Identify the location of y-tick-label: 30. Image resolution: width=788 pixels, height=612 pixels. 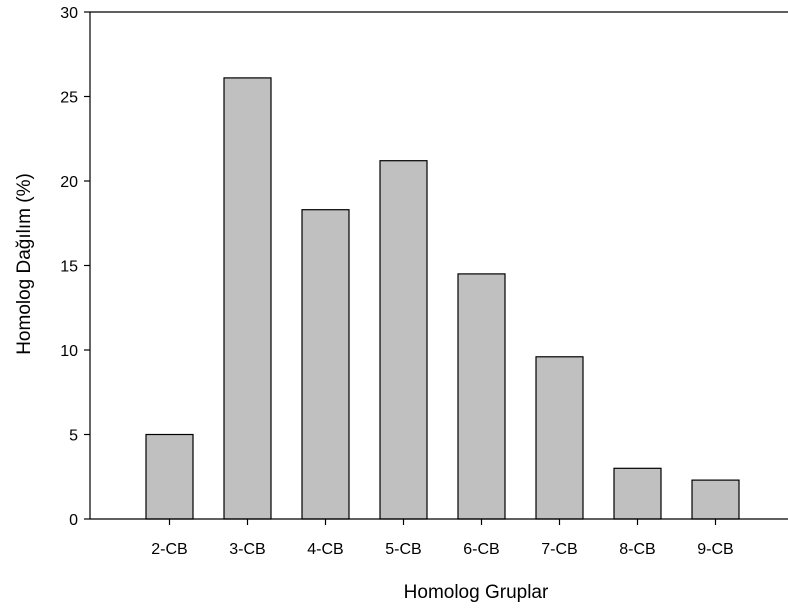
(69, 13).